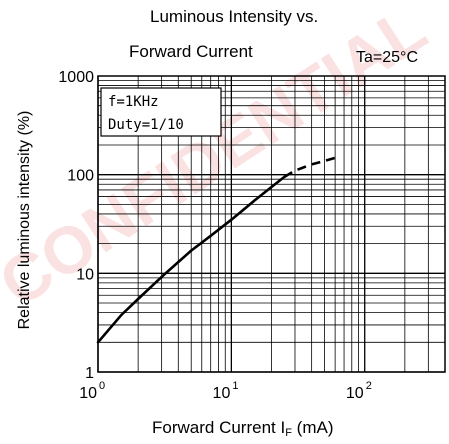  I want to click on x-axis-label-sub: F, so click(288, 433).